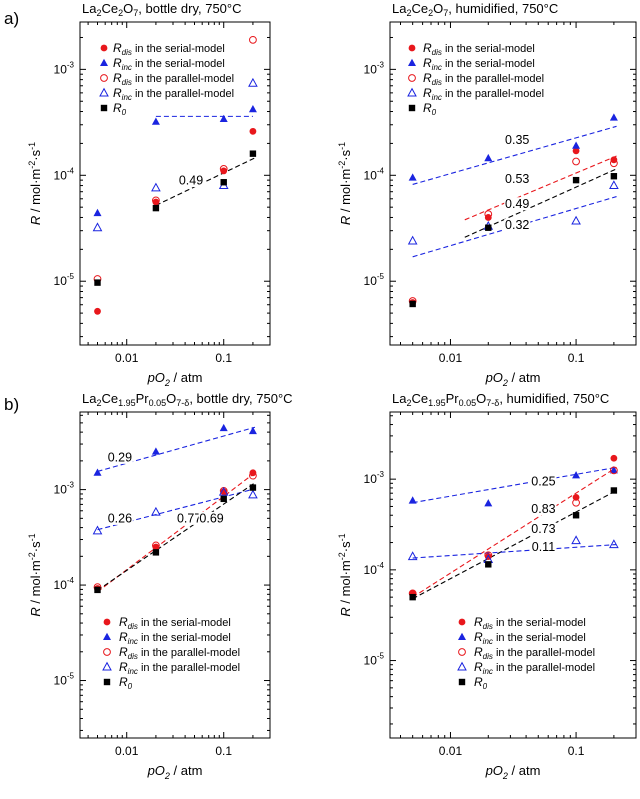 The image size is (640, 799). I want to click on slope-annotation: 0.83, so click(543, 509).